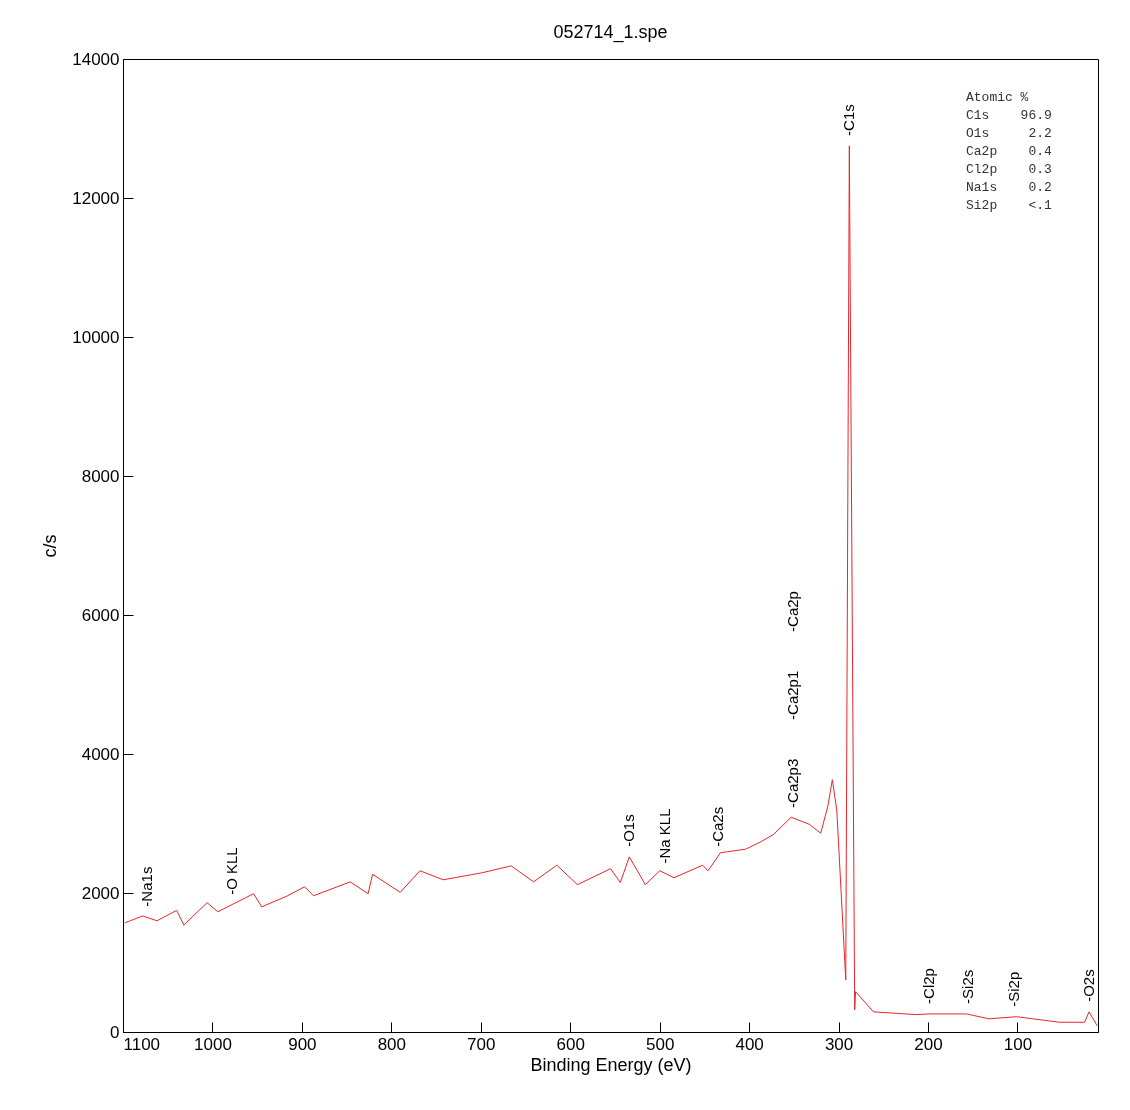 The width and height of the screenshot is (1130, 1110). Describe the element at coordinates (232, 871) in the screenshot. I see `annotation: -O KLL` at that location.